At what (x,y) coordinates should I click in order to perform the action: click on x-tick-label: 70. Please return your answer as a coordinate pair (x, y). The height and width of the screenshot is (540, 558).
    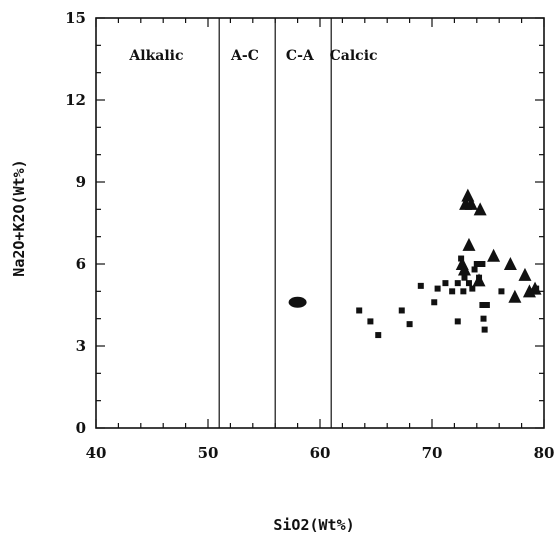
    Looking at the image, I should click on (432, 453).